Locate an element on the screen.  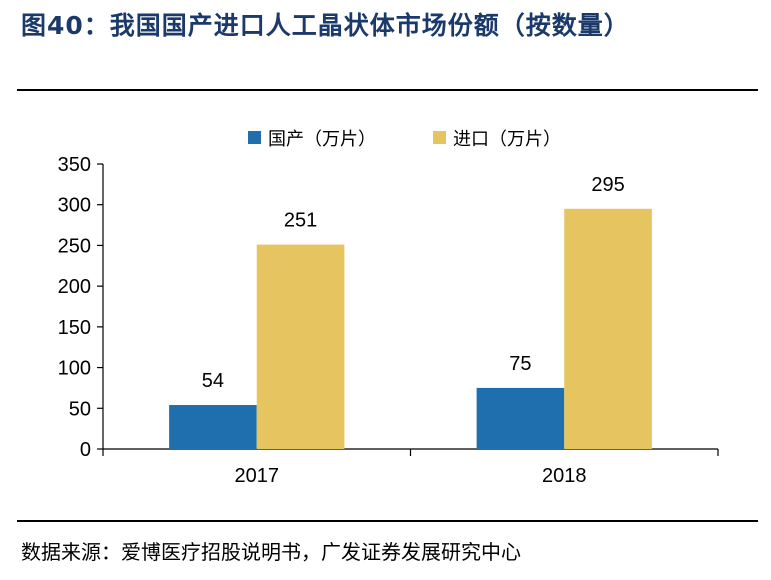
y-tick-label: 50 is located at coordinates (80, 409).